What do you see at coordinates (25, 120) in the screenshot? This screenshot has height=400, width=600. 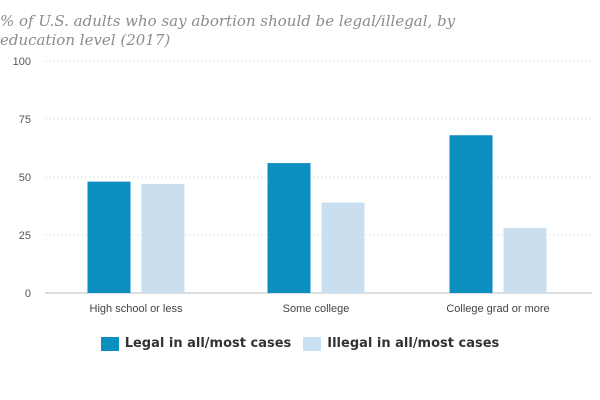 I see `y-tick-label-75: 75` at bounding box center [25, 120].